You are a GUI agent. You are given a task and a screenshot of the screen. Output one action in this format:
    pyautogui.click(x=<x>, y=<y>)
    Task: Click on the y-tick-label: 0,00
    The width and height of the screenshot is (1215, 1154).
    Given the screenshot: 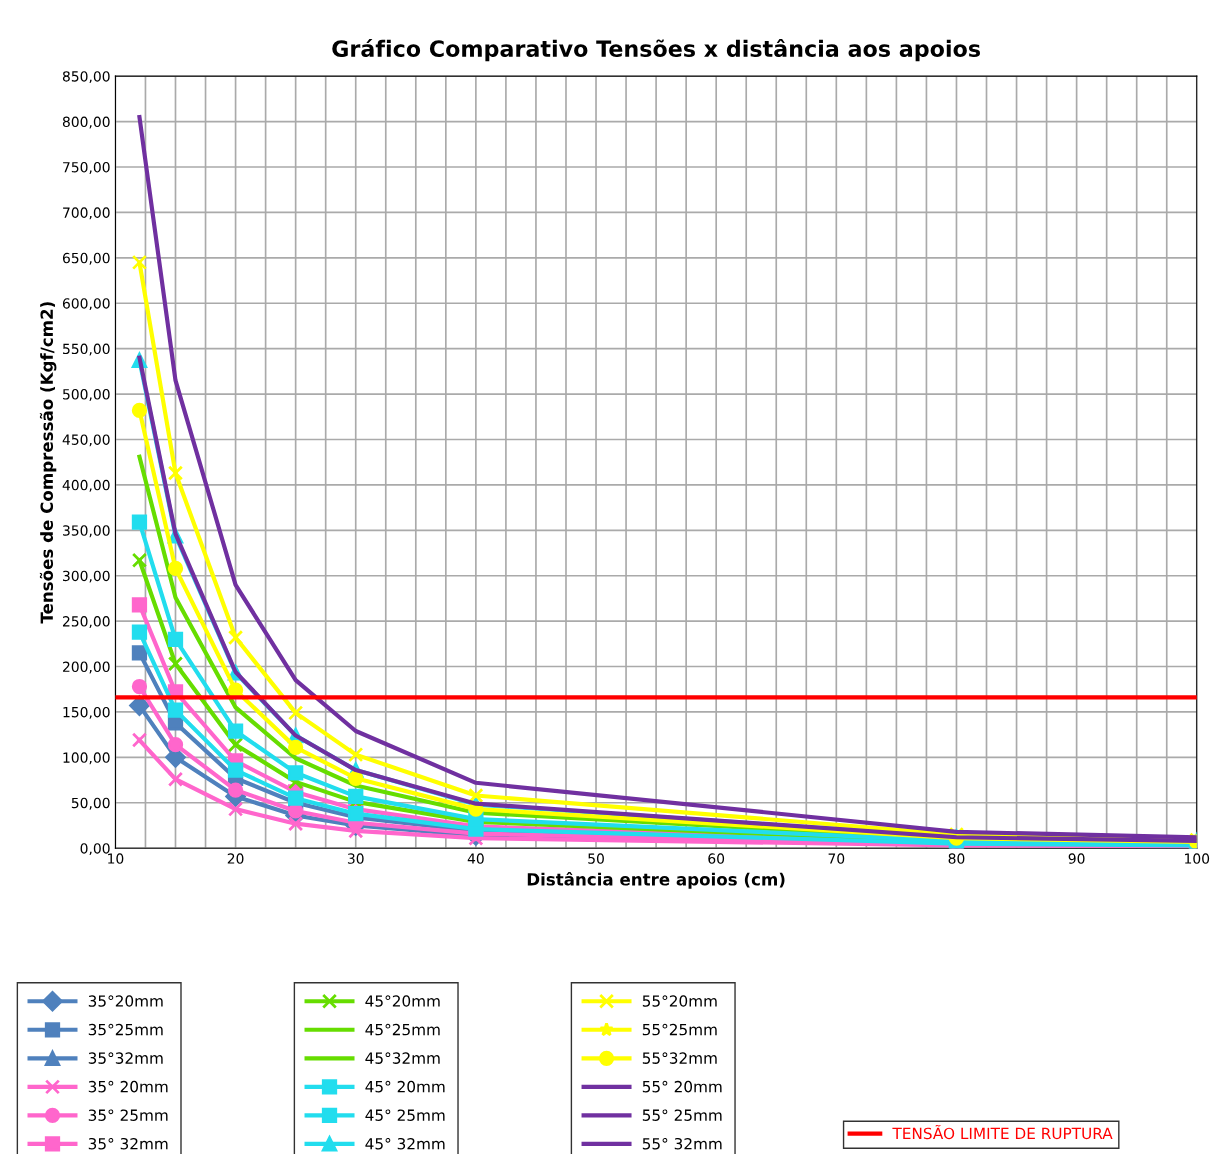 What is the action you would take?
    pyautogui.click(x=95, y=849)
    